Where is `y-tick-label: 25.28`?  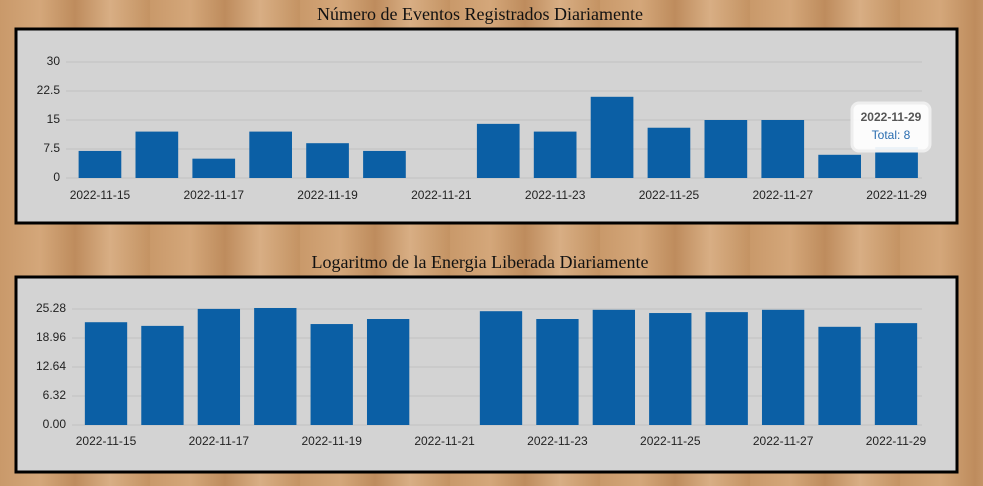 y-tick-label: 25.28 is located at coordinates (51, 308).